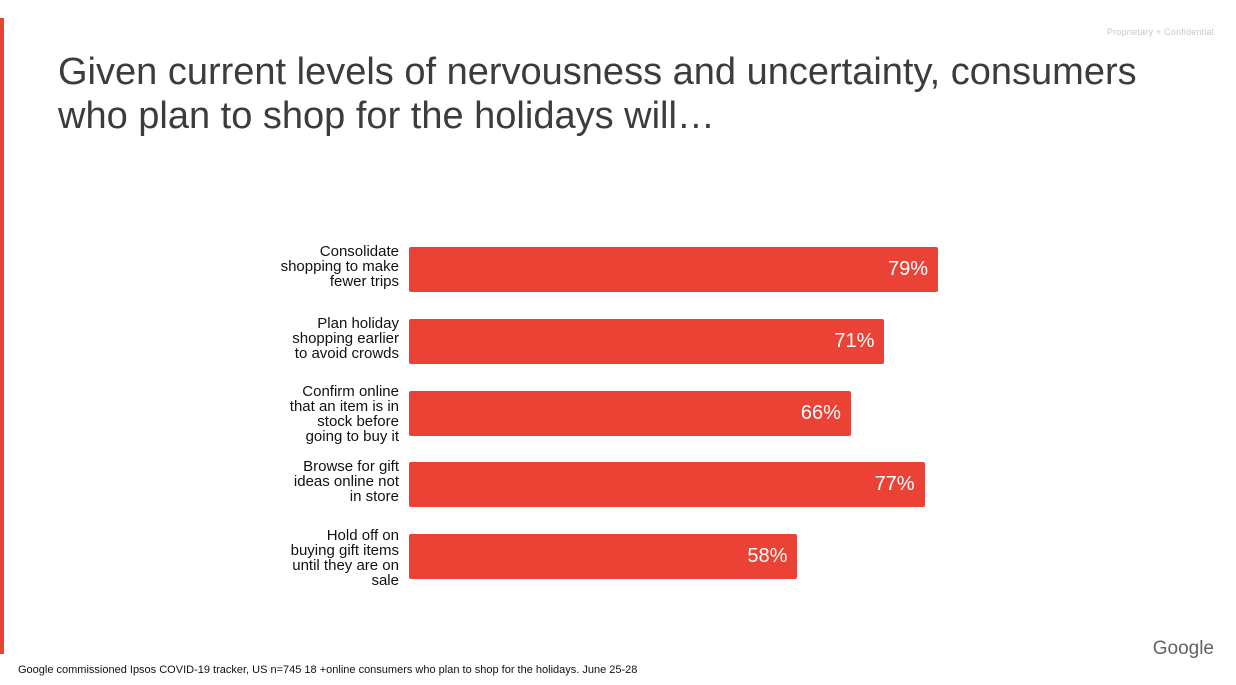  Describe the element at coordinates (362, 535) in the screenshot. I see `category-label-line: Hold off on` at that location.